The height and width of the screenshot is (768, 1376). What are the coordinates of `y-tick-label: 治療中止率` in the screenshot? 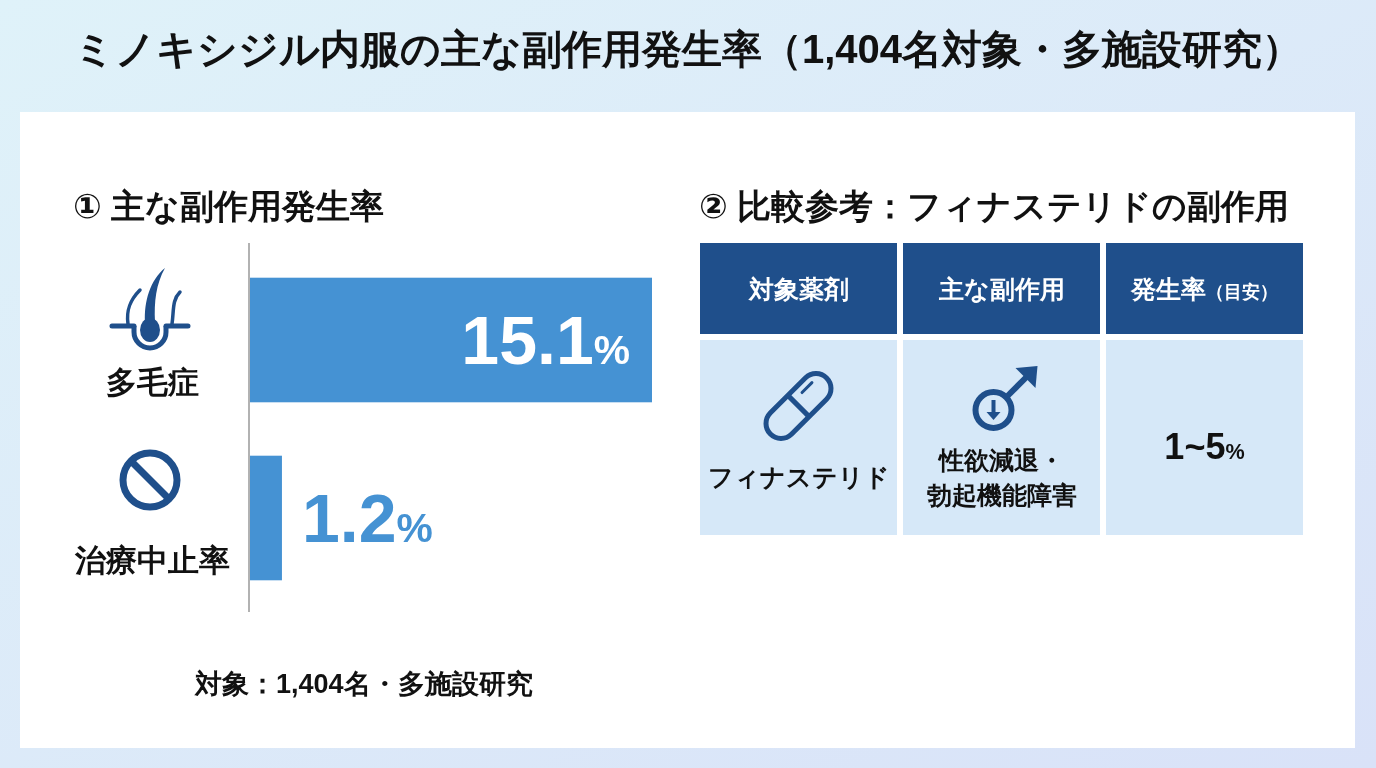 It's located at (151, 560).